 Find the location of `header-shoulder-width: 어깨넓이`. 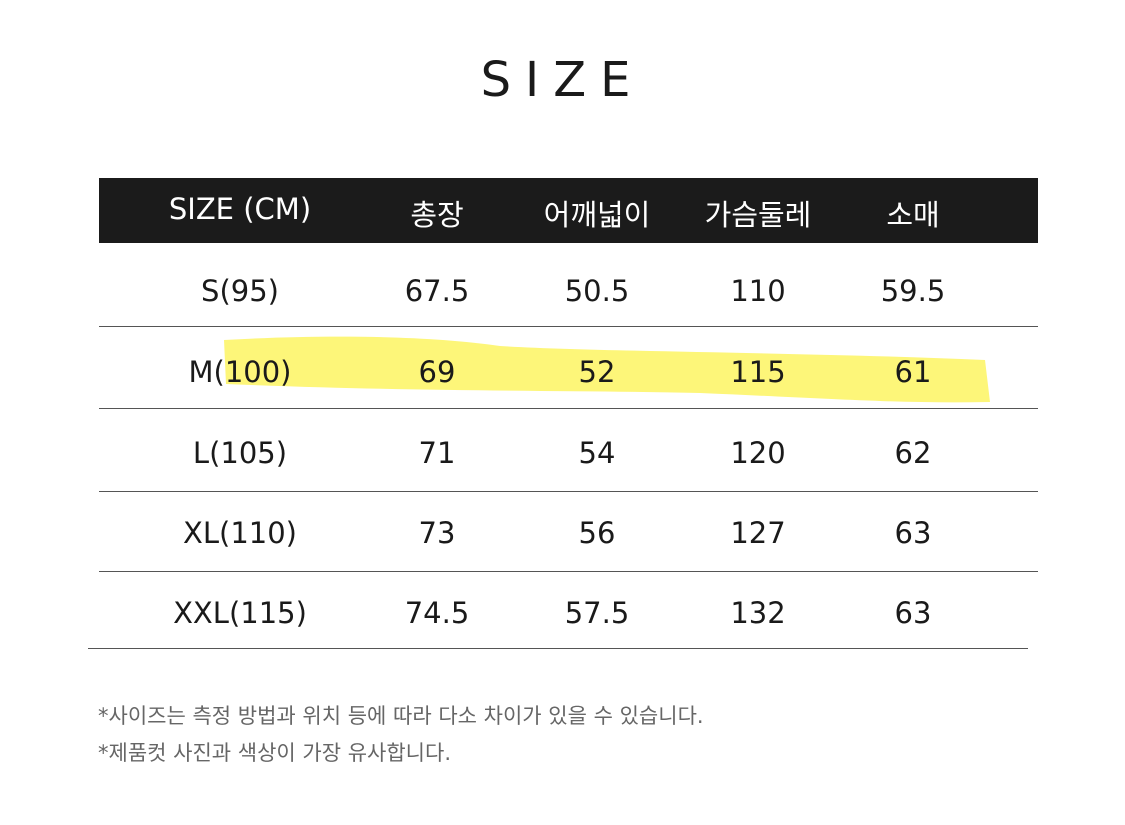

header-shoulder-width: 어깨넓이 is located at coordinates (597, 215).